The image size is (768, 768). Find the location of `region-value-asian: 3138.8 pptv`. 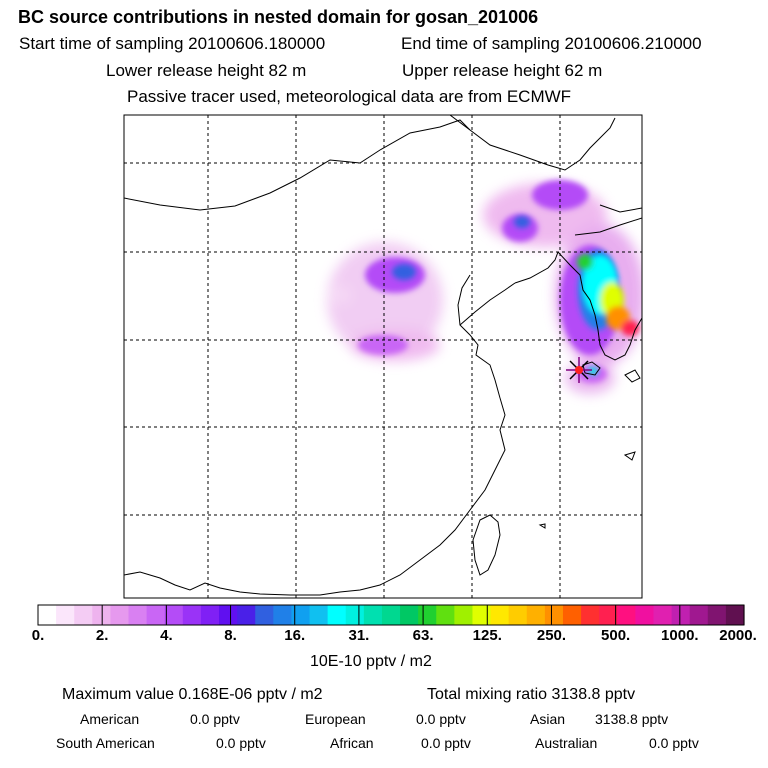

region-value-asian: 3138.8 pptv is located at coordinates (632, 719).